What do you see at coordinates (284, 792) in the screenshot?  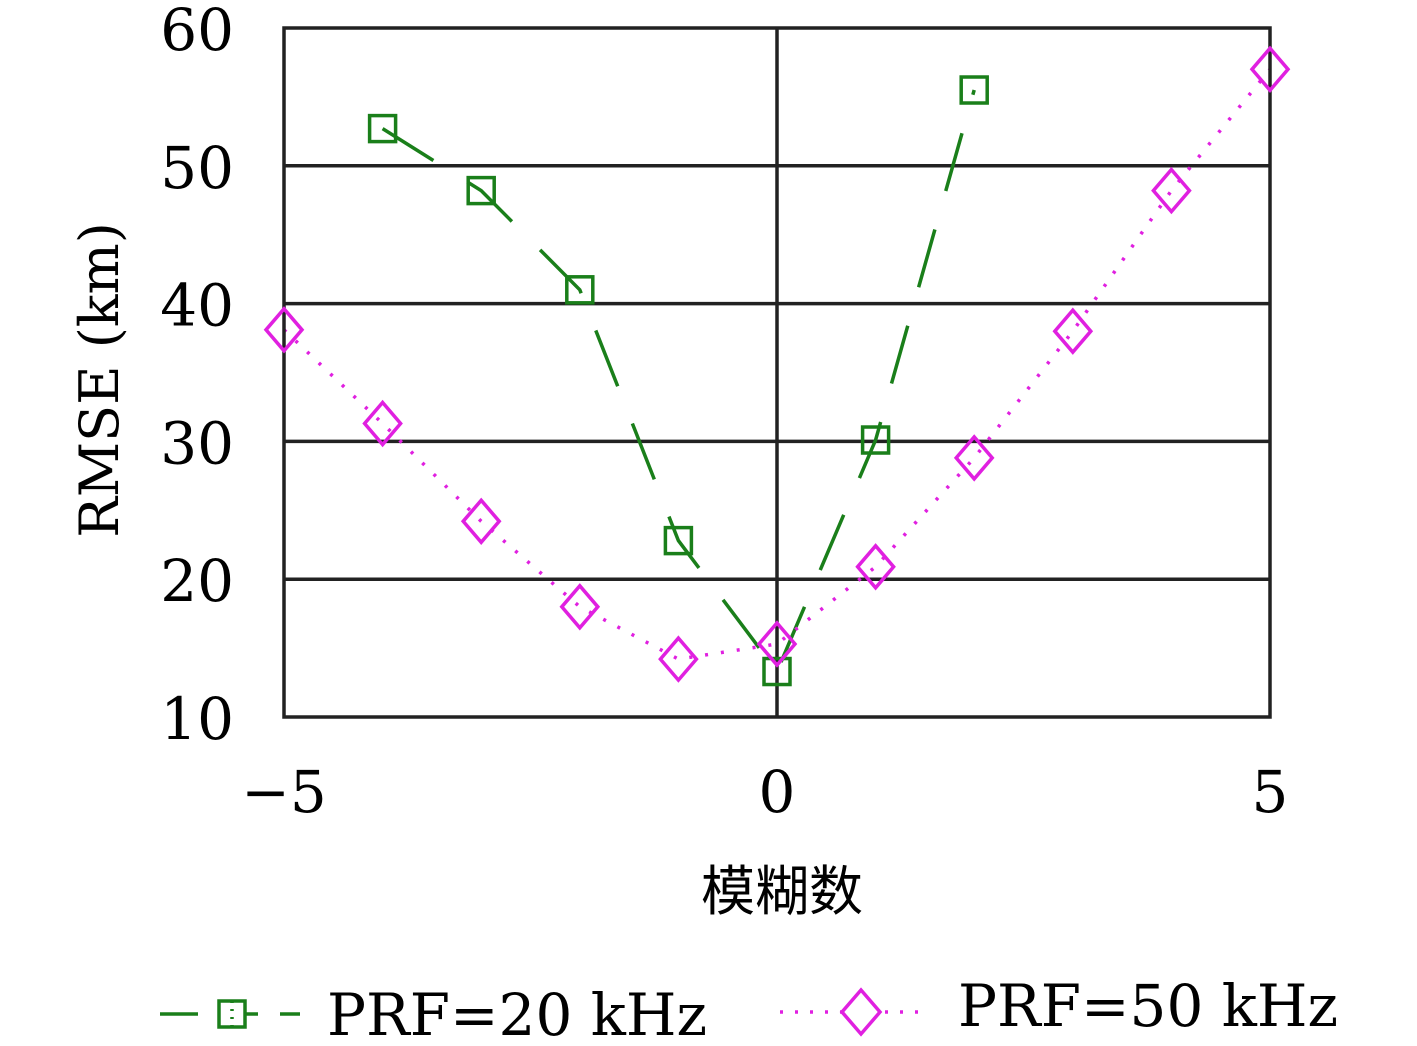 I see `x-tick-label: −5` at bounding box center [284, 792].